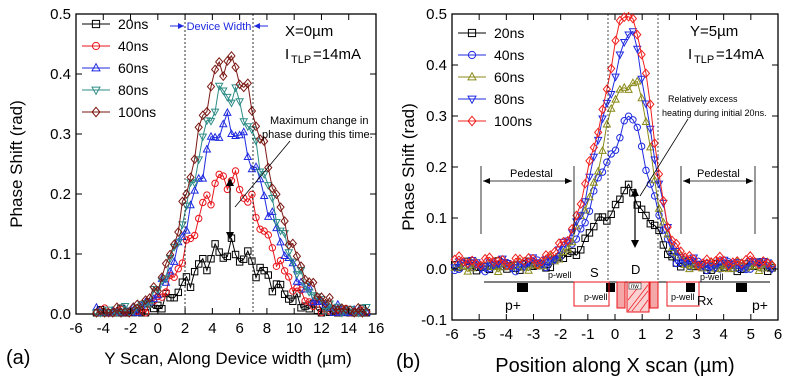 Image resolution: width=785 pixels, height=384 pixels. What do you see at coordinates (618, 200) in the screenshot?
I see `pedestal-annotations: Pedestal Pedestal` at bounding box center [618, 200].